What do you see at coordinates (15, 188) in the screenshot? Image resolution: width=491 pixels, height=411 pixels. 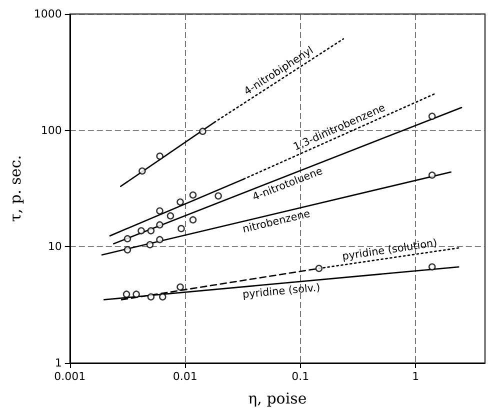 I see `y-axis-title: τ, p. sec.` at bounding box center [15, 188].